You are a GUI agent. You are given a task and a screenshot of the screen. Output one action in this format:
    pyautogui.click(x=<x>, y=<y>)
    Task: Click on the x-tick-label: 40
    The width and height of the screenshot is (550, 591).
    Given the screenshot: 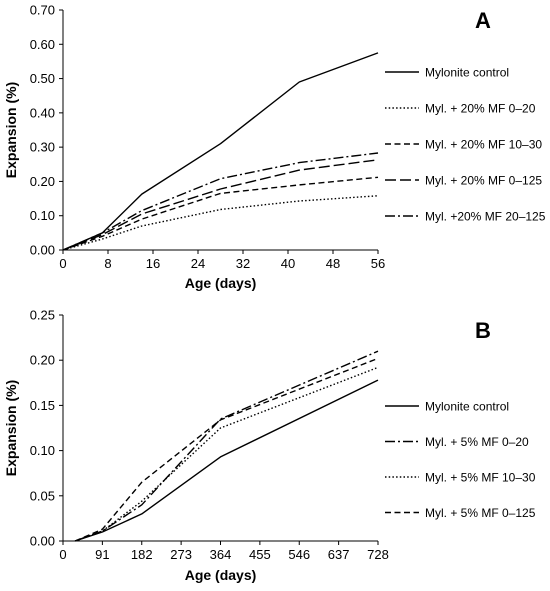 What is the action you would take?
    pyautogui.click(x=288, y=263)
    